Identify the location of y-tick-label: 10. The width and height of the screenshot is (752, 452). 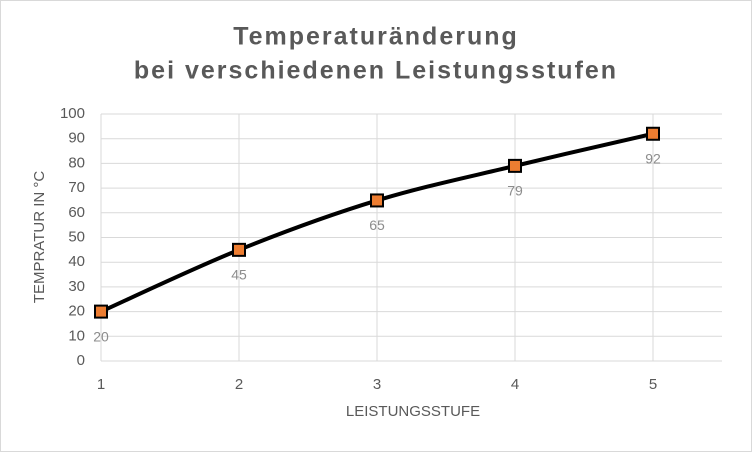
(76, 335).